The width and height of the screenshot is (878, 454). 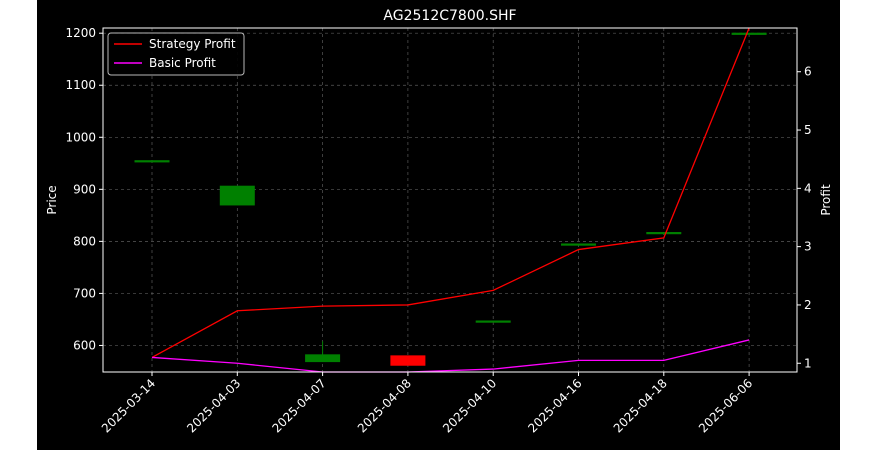 What do you see at coordinates (84, 345) in the screenshot?
I see `left-tick-label: 600` at bounding box center [84, 345].